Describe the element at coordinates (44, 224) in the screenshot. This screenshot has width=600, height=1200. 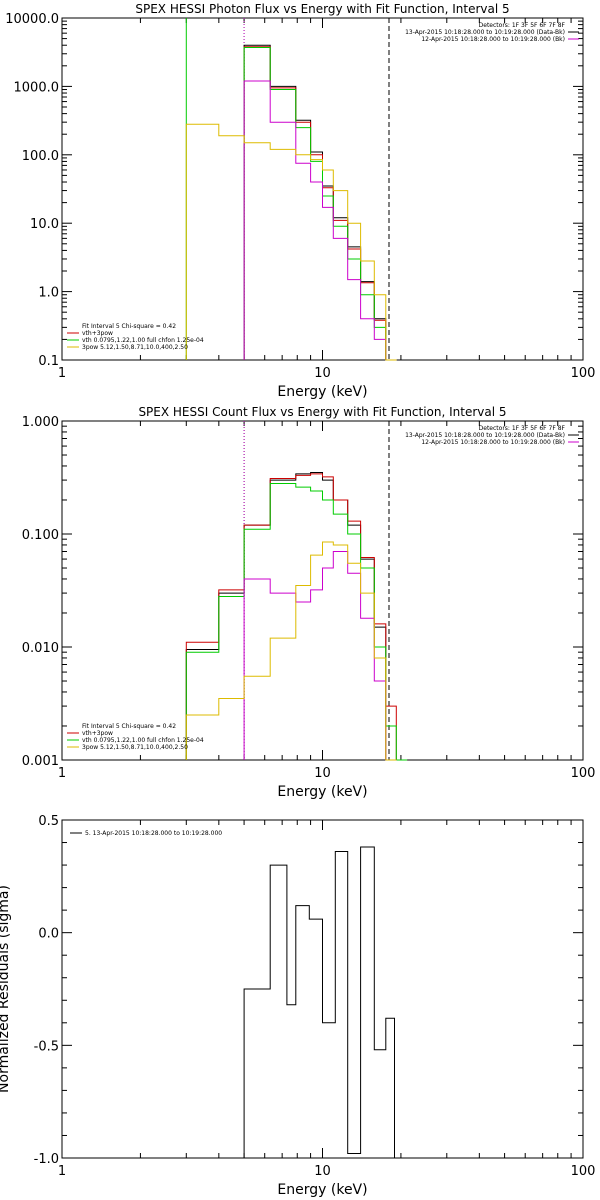
I see `y-tick-label: 10.0` at that location.